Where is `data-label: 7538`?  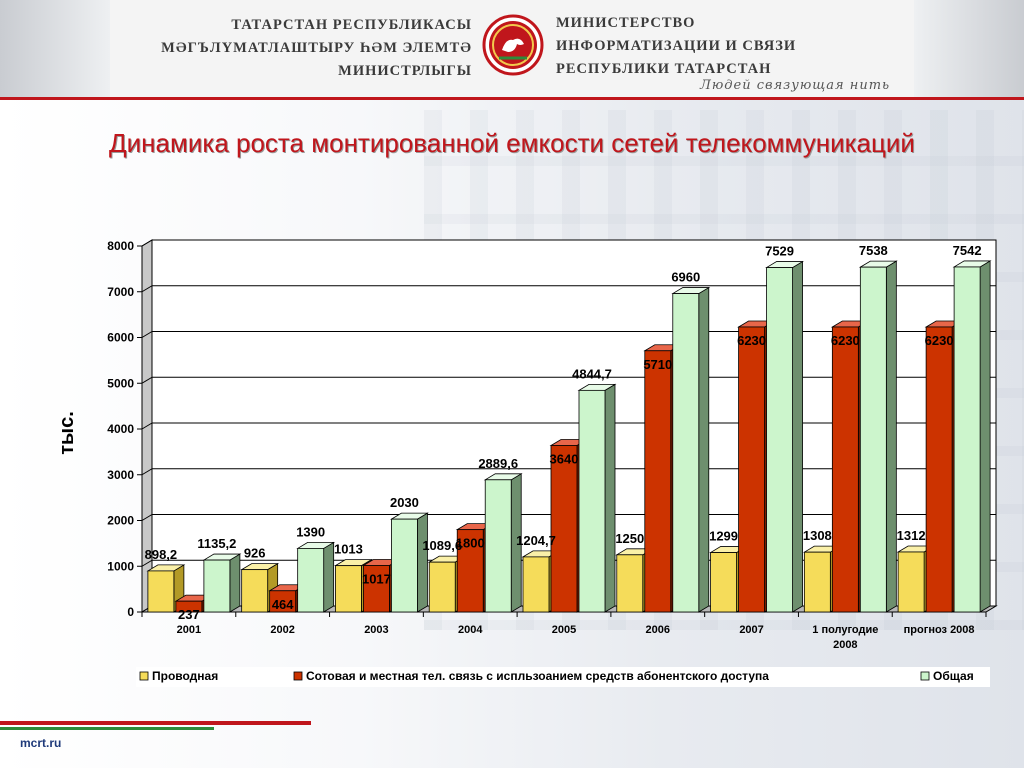
data-label: 7538 is located at coordinates (873, 250).